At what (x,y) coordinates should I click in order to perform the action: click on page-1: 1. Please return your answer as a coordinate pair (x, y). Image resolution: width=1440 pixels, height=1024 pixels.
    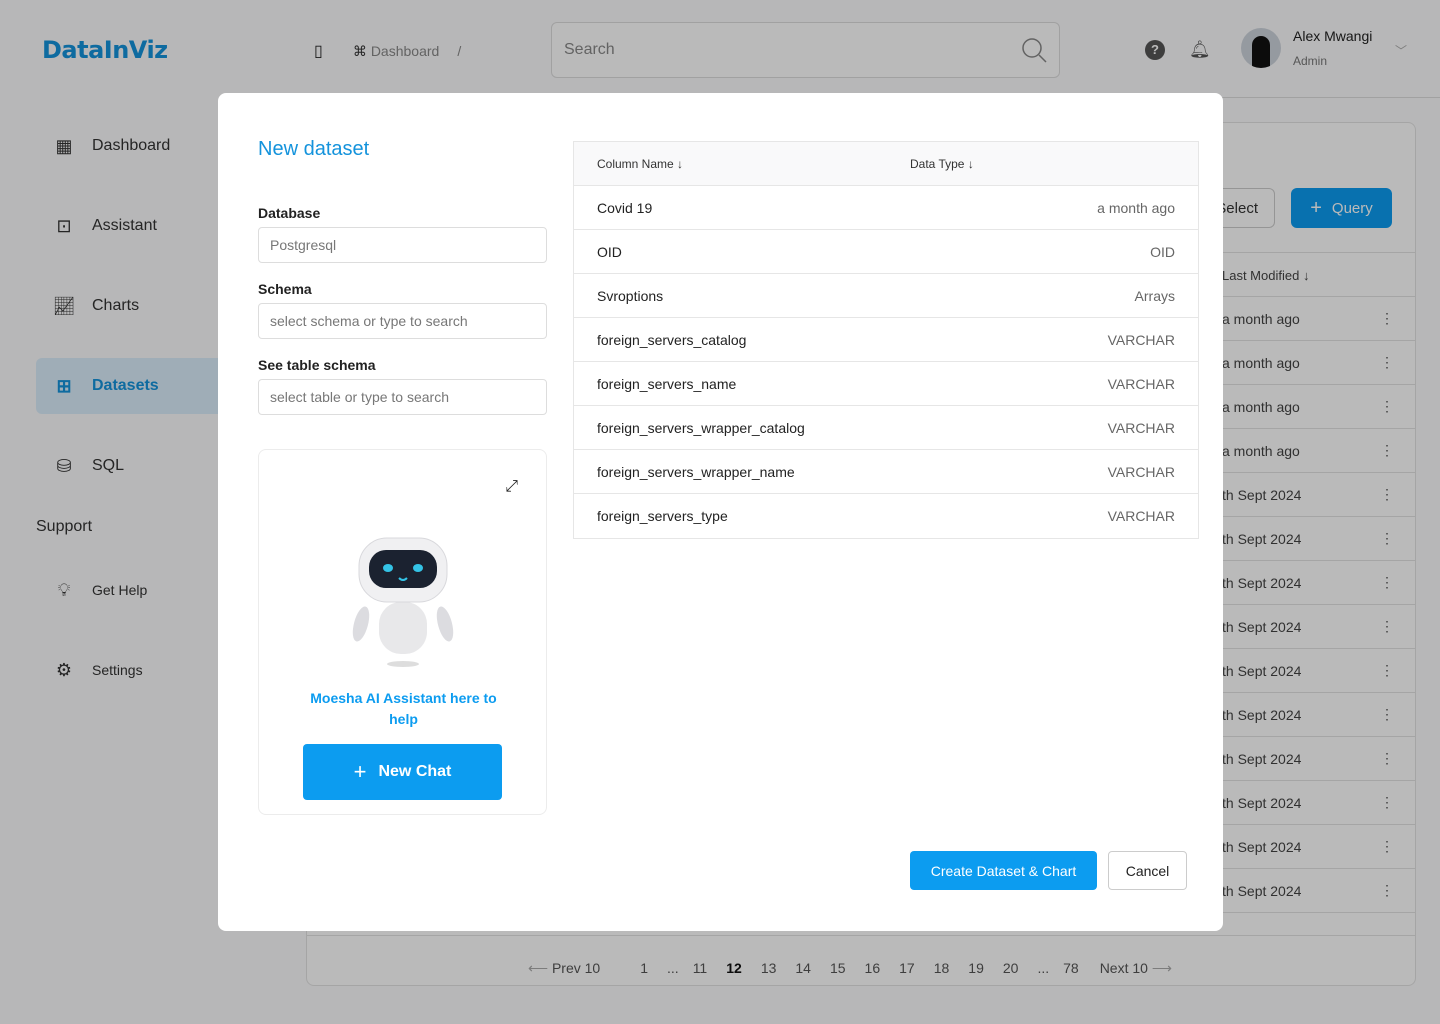
    Looking at the image, I should click on (644, 968).